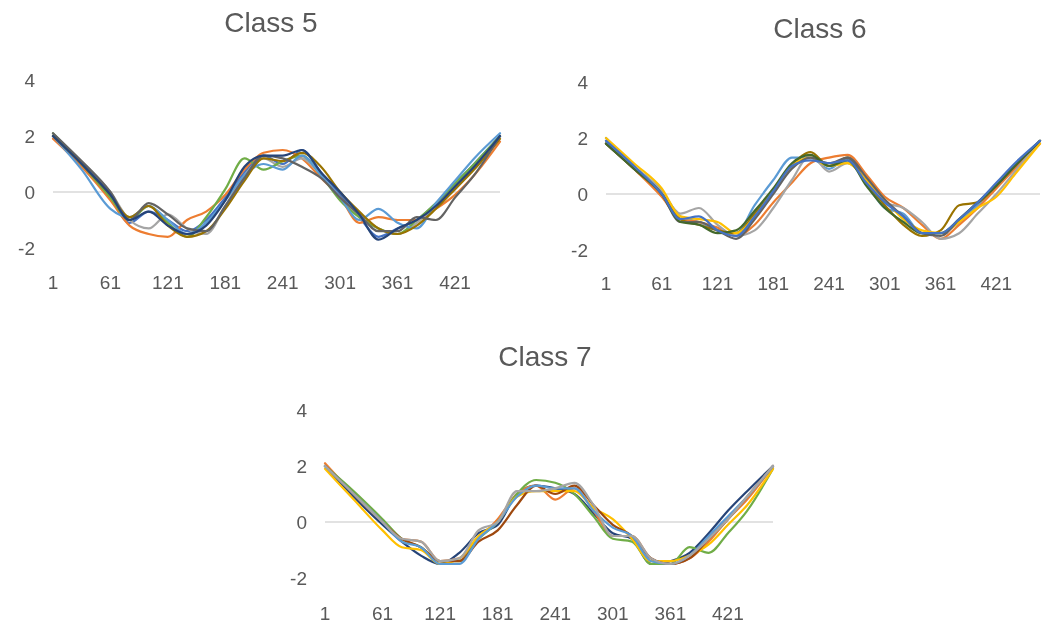 The height and width of the screenshot is (628, 1044). I want to click on chart-title: Class 6, so click(820, 28).